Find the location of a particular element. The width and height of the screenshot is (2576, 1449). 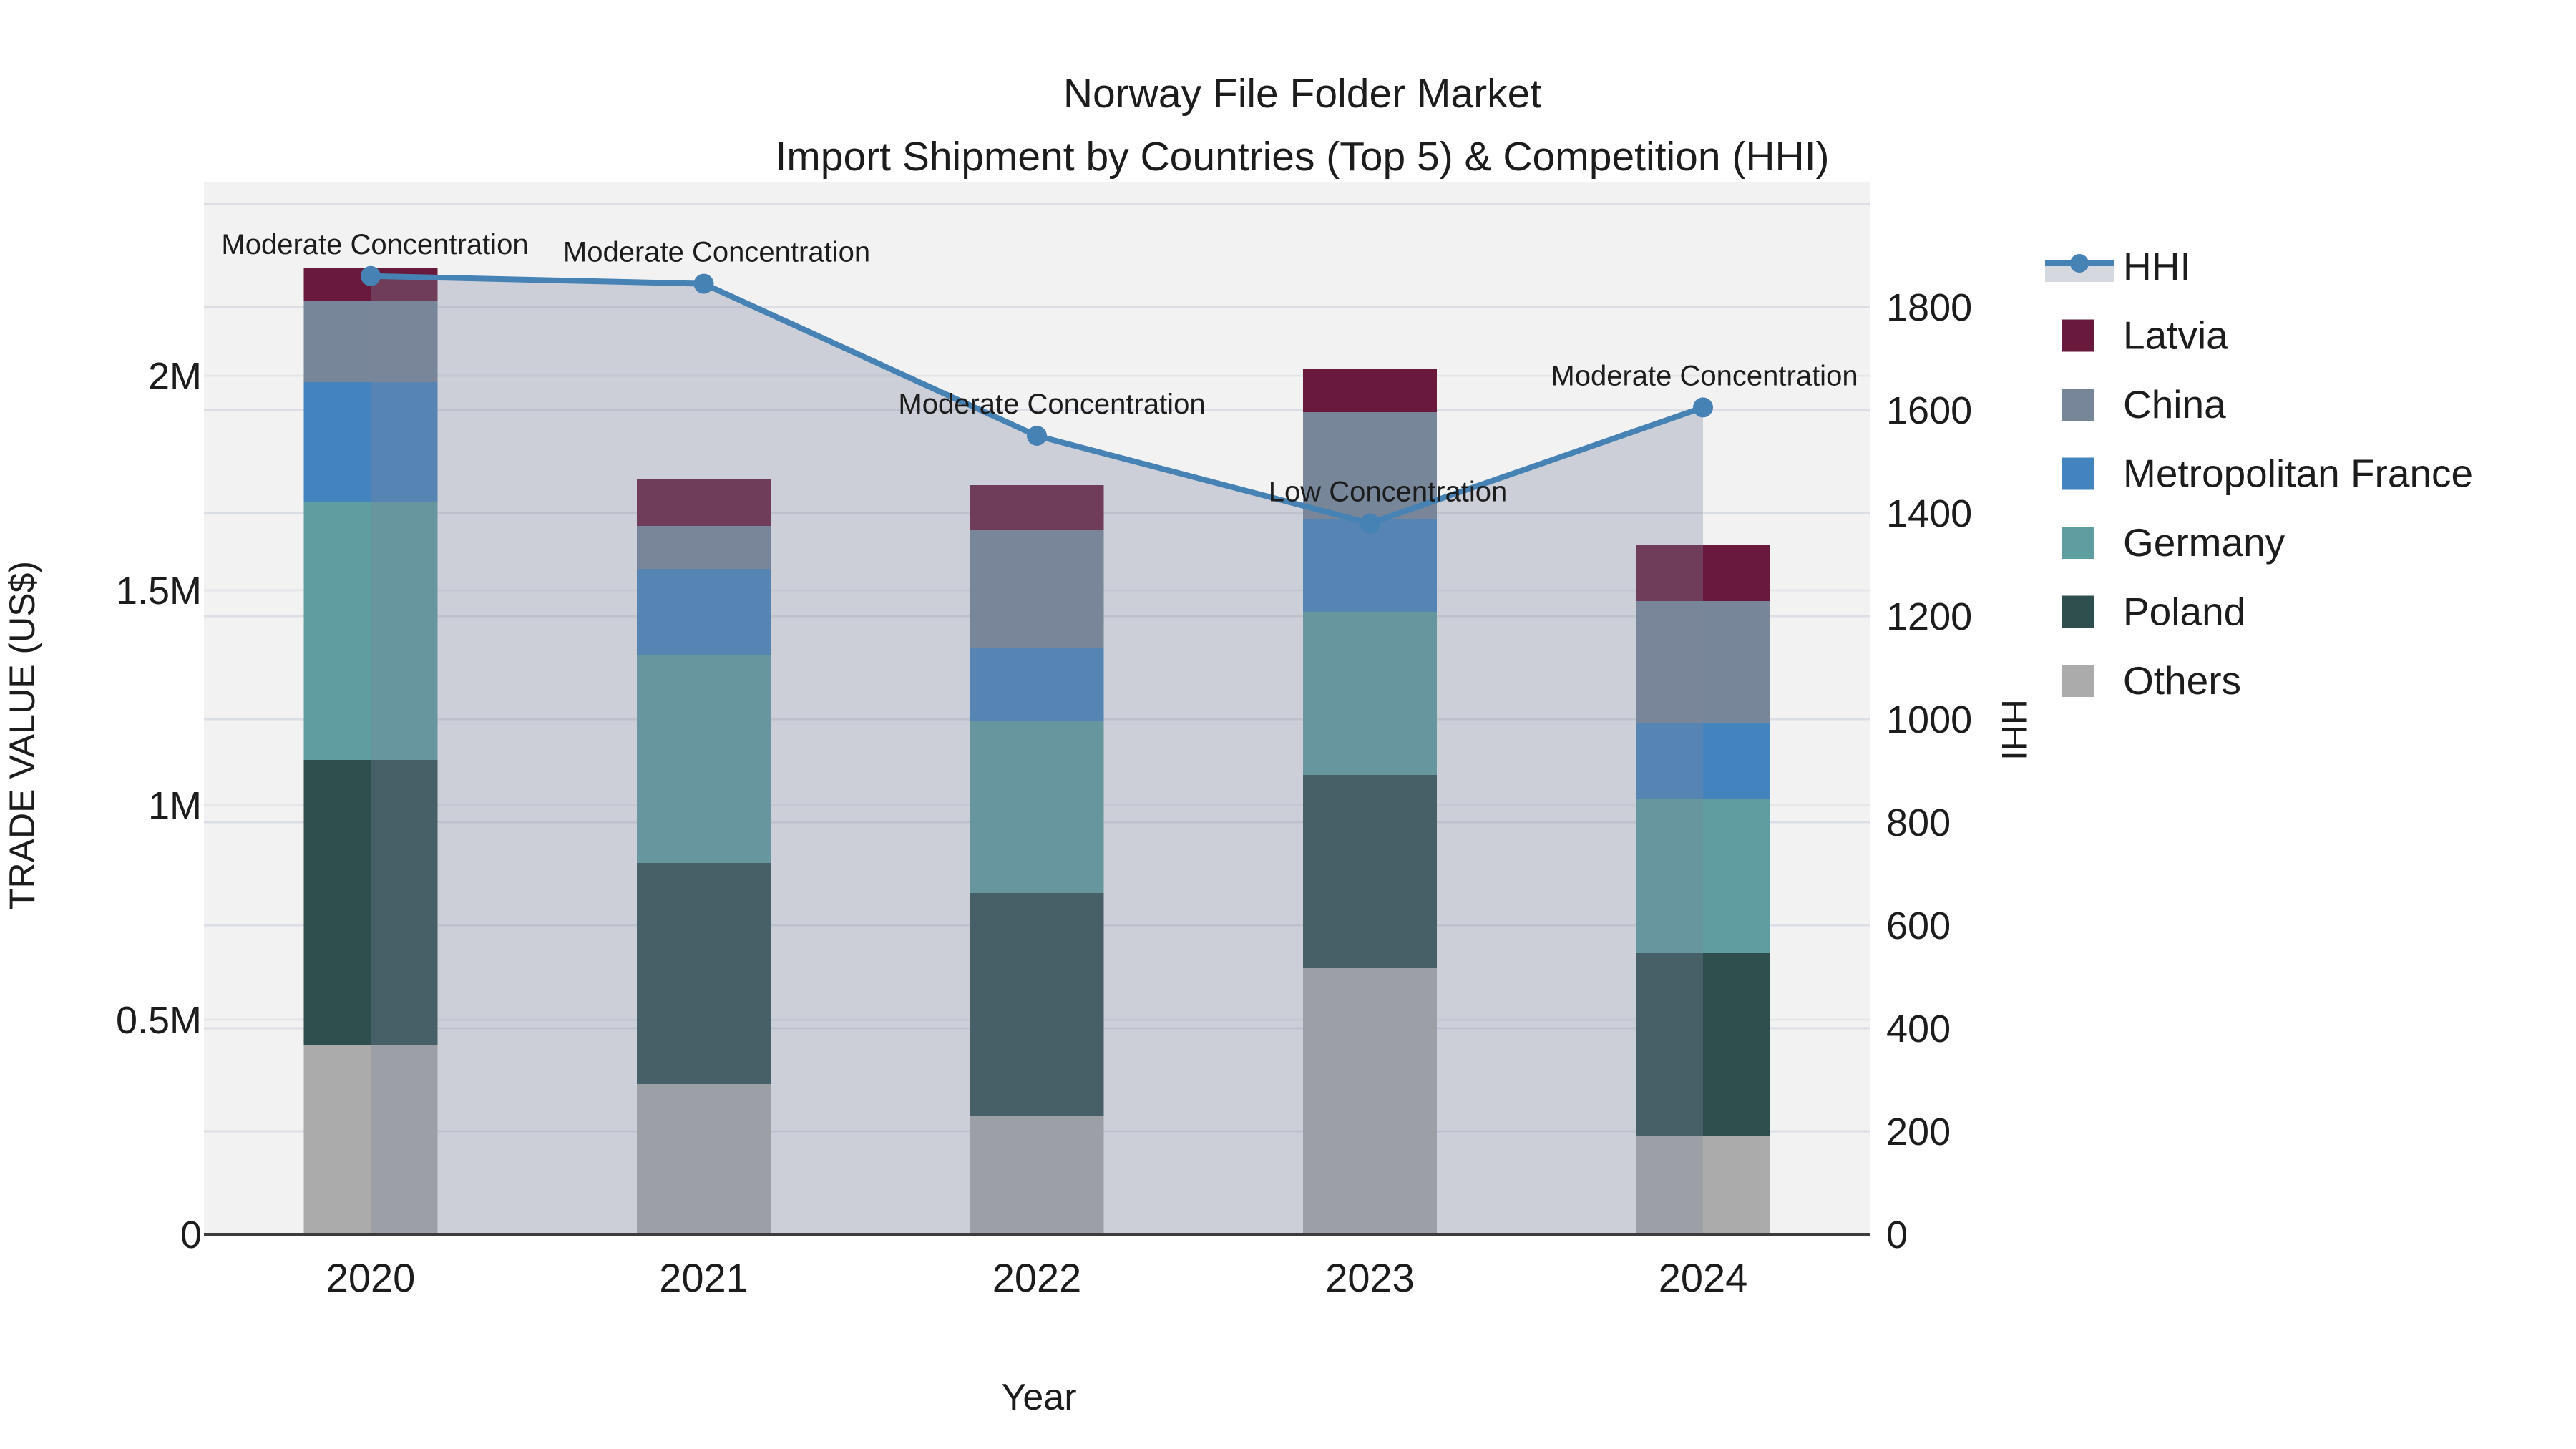

legend-label-germany: Germany is located at coordinates (2204, 542).